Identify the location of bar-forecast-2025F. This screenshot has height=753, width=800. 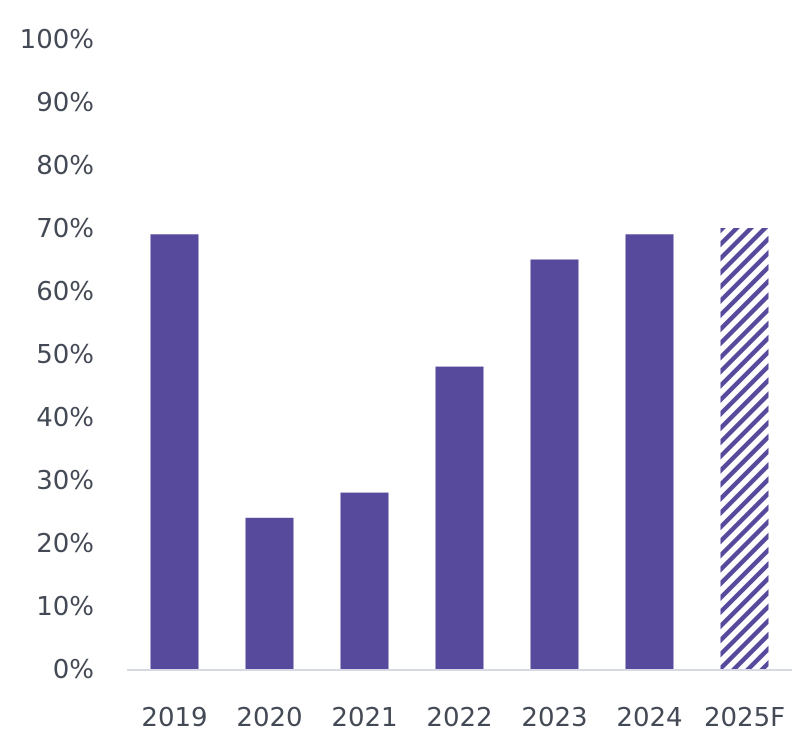
(744, 448).